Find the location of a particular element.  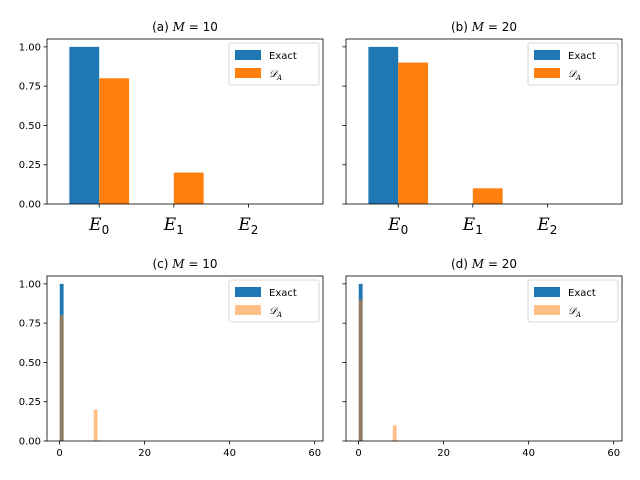

title-prefix: (c) is located at coordinates (162, 264).